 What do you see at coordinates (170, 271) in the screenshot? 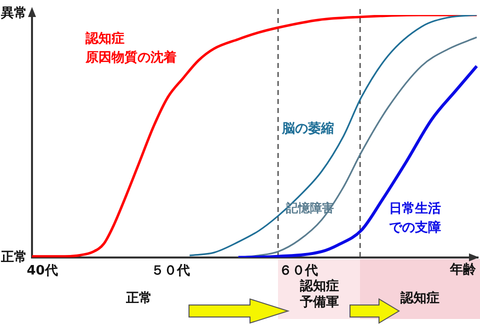
I see `x-tick-label: ５０代` at bounding box center [170, 271].